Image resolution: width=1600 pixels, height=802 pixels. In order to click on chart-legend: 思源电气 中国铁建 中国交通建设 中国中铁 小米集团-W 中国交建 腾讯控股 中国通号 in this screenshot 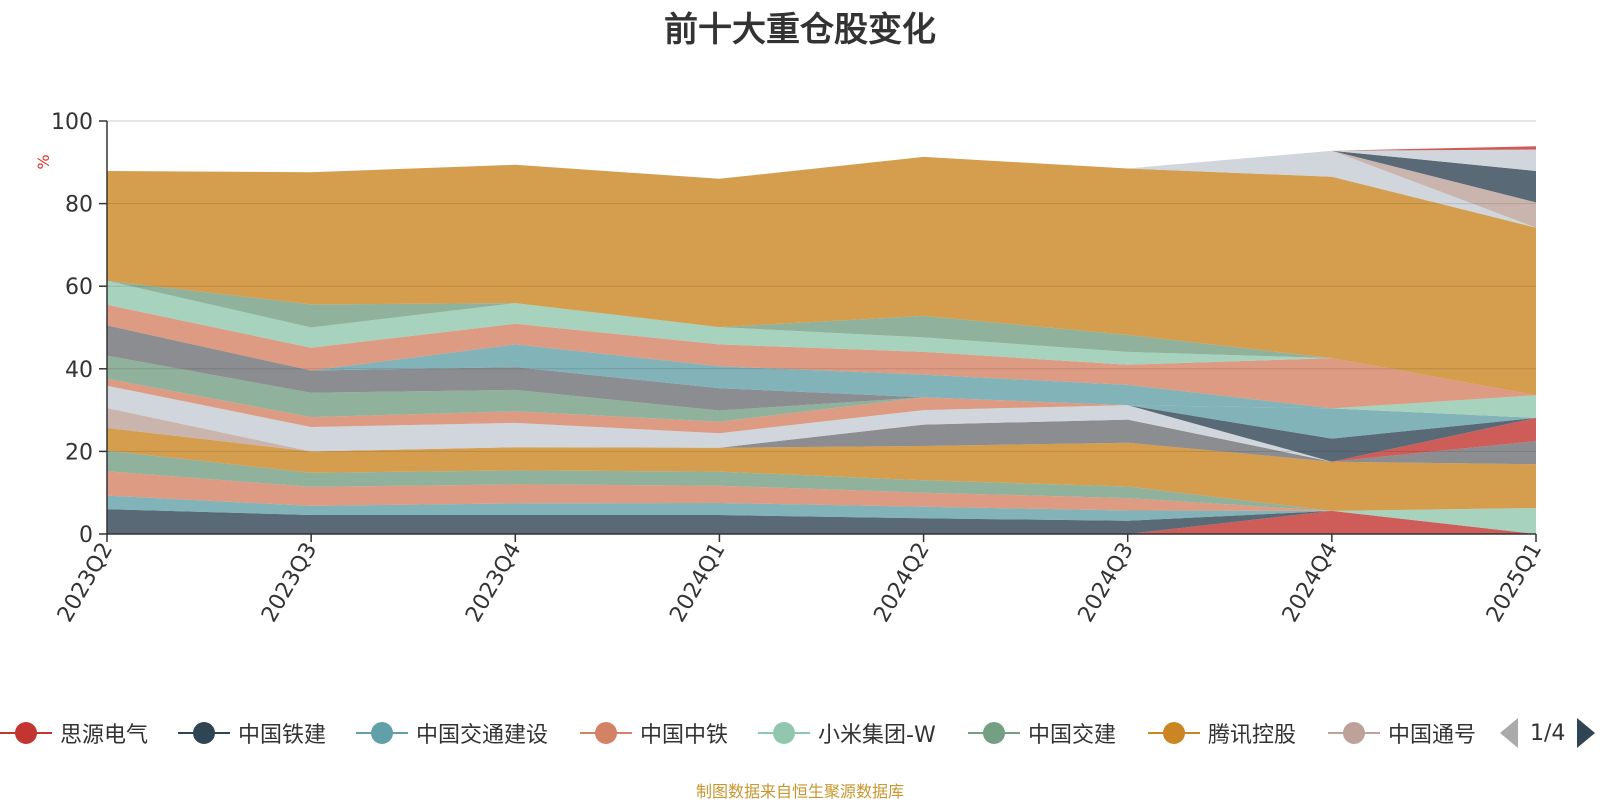, I will do `click(800, 733)`.